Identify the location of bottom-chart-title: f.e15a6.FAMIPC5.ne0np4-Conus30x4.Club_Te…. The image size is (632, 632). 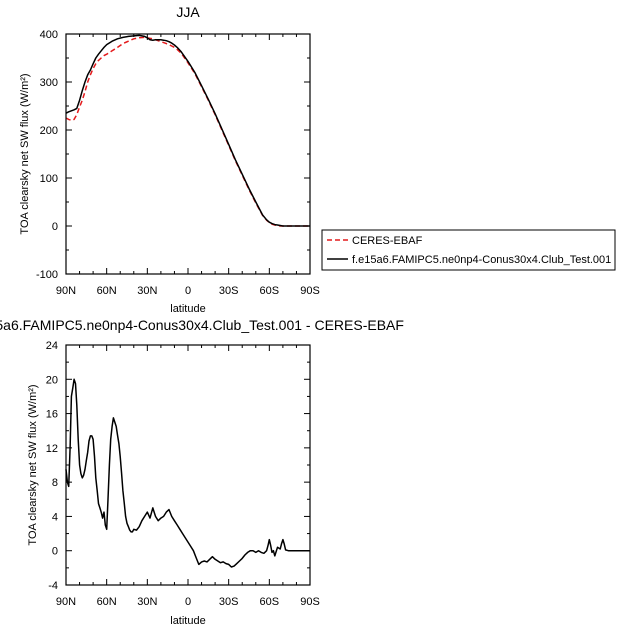
(202, 325).